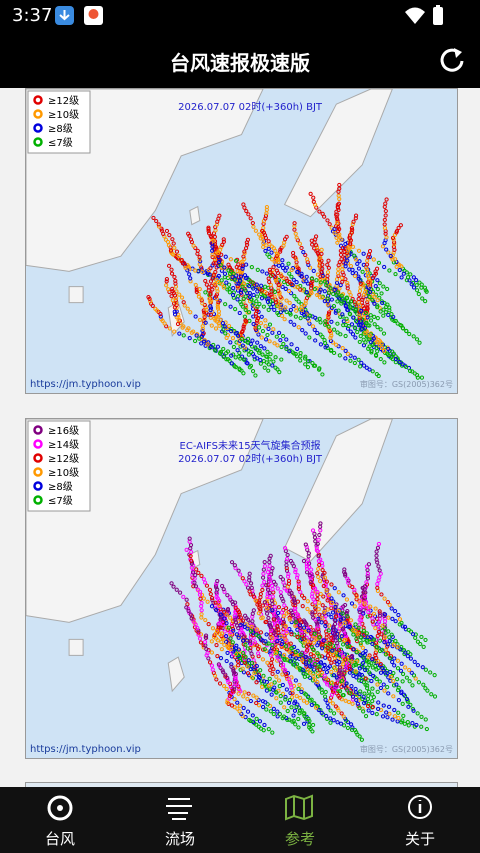 This screenshot has height=853, width=480. What do you see at coordinates (299, 839) in the screenshot?
I see `tab-label: 参考` at bounding box center [299, 839].